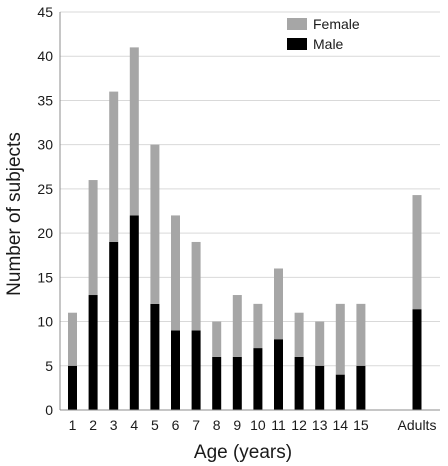  Describe the element at coordinates (73, 425) in the screenshot. I see `x-tick-label-1: 1` at that location.